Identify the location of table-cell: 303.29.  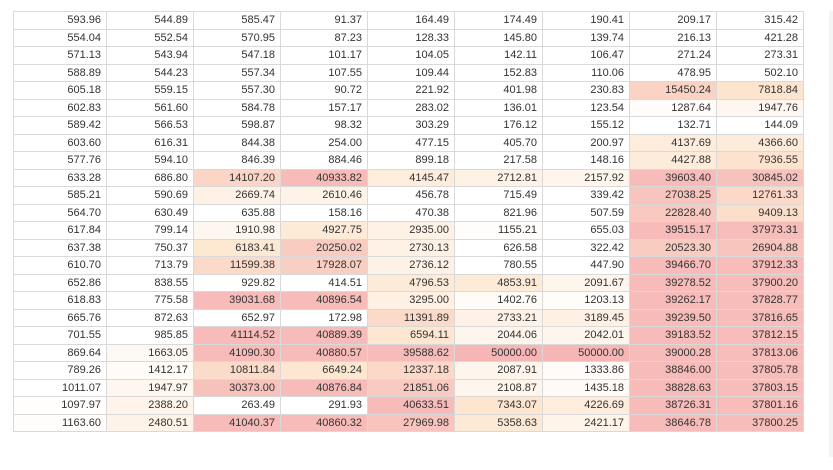
(411, 125).